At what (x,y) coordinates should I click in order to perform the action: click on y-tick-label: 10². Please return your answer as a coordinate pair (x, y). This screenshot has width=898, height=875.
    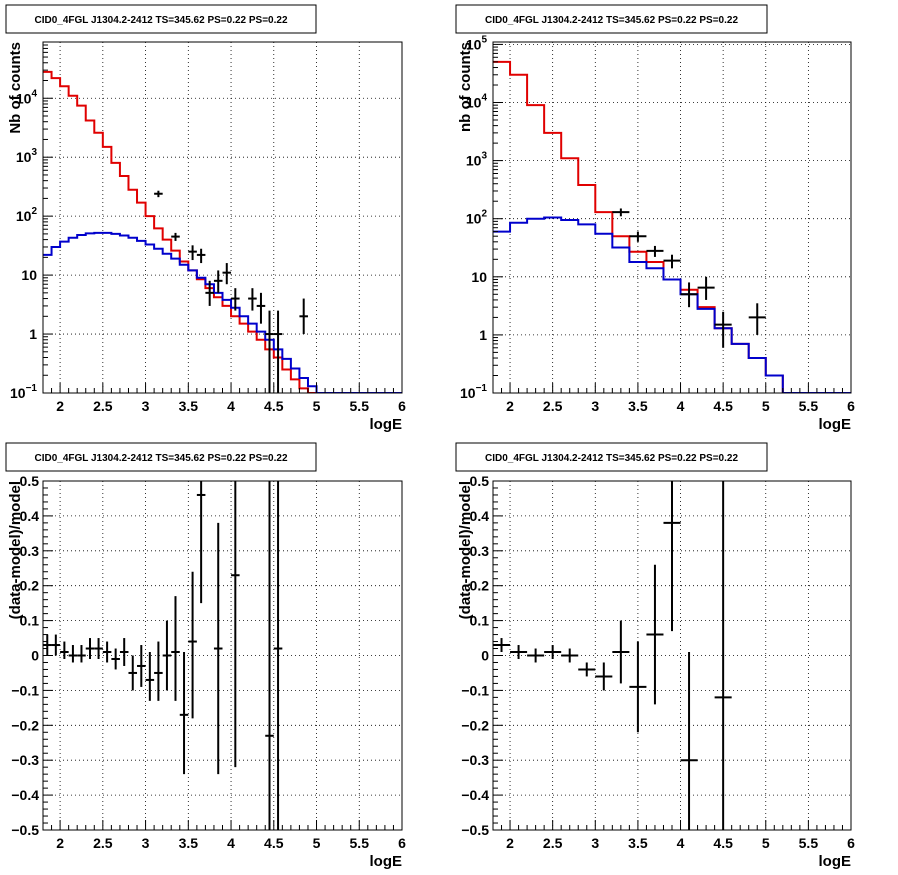
    Looking at the image, I should click on (27, 215).